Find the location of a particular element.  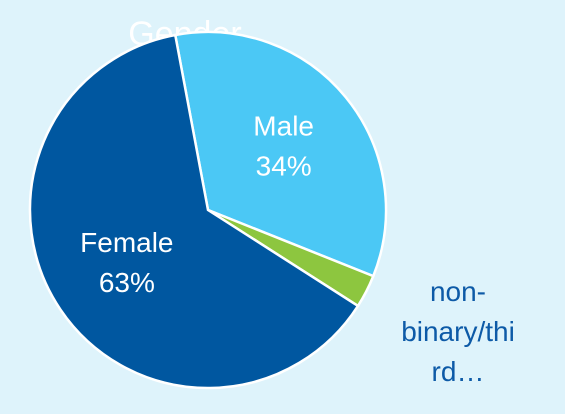

slice-label: Male is located at coordinates (283, 125).